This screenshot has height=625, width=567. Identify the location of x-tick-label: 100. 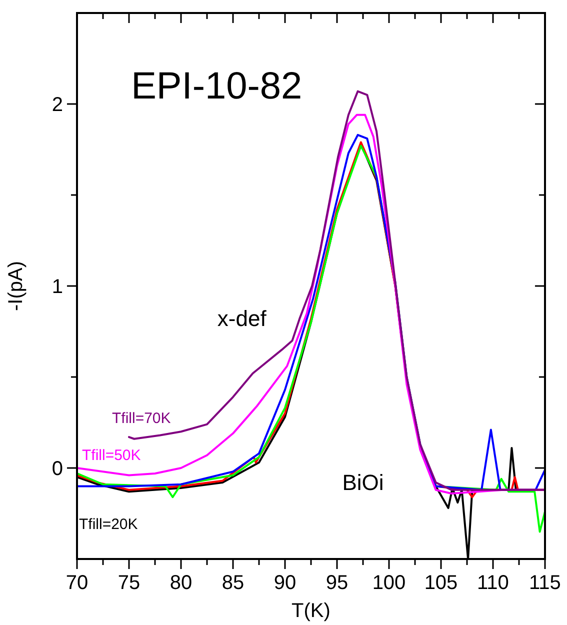
(389, 583).